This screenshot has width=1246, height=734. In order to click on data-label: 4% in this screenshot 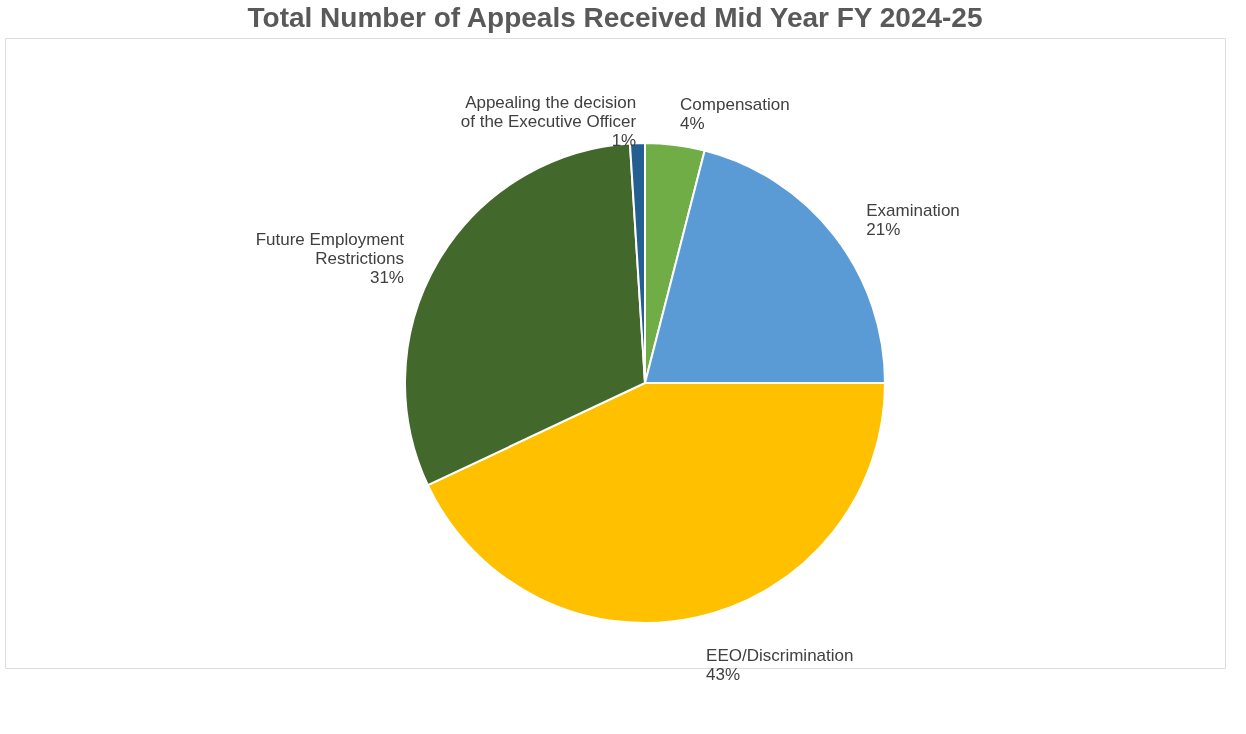, I will do `click(692, 124)`.